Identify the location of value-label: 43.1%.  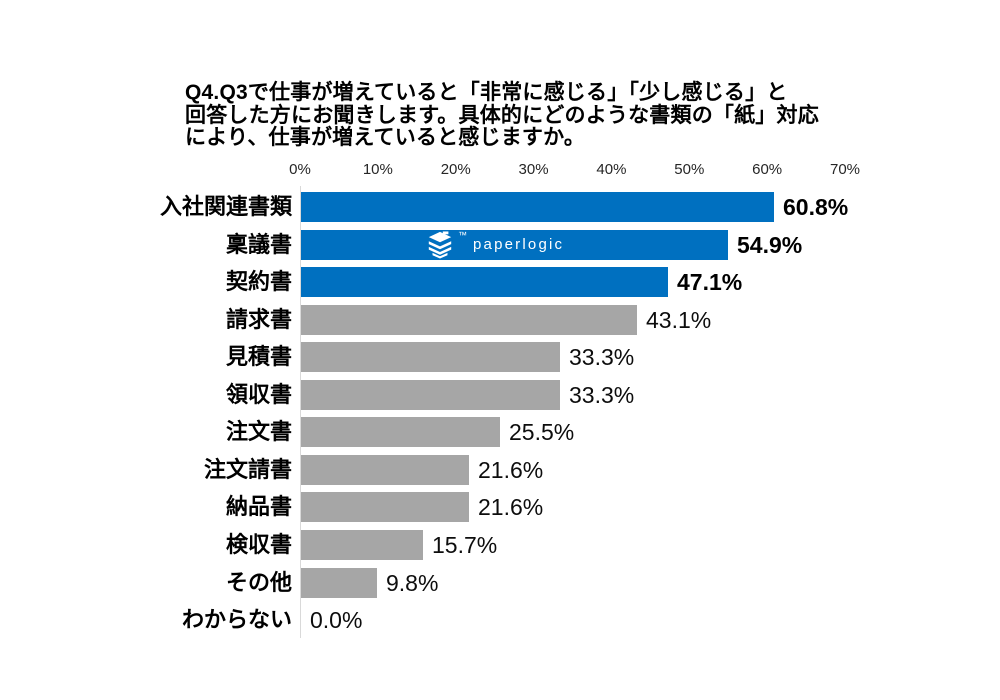
(679, 319).